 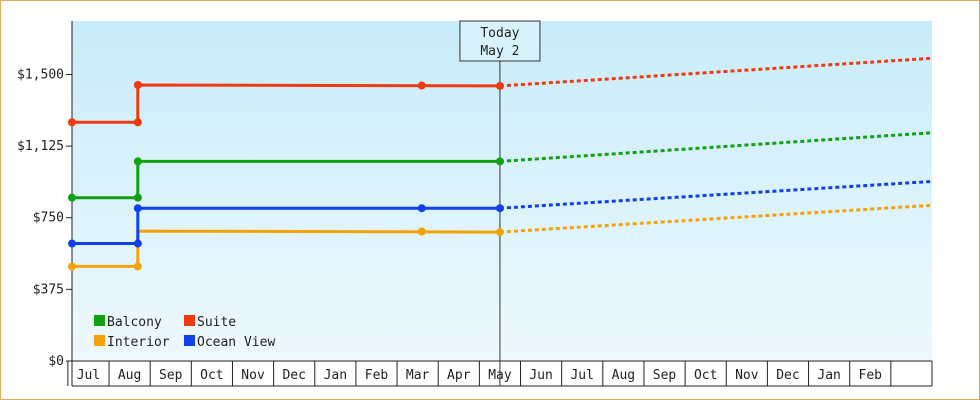 What do you see at coordinates (286, 103) in the screenshot?
I see `series-line-suite` at bounding box center [286, 103].